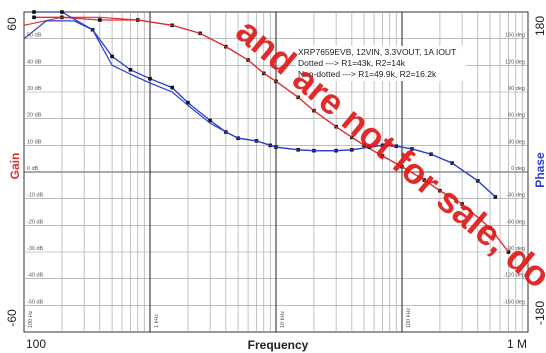 This screenshot has width=546, height=353. What do you see at coordinates (35, 302) in the screenshot?
I see `gain-tick-label: -50 dB` at bounding box center [35, 302].